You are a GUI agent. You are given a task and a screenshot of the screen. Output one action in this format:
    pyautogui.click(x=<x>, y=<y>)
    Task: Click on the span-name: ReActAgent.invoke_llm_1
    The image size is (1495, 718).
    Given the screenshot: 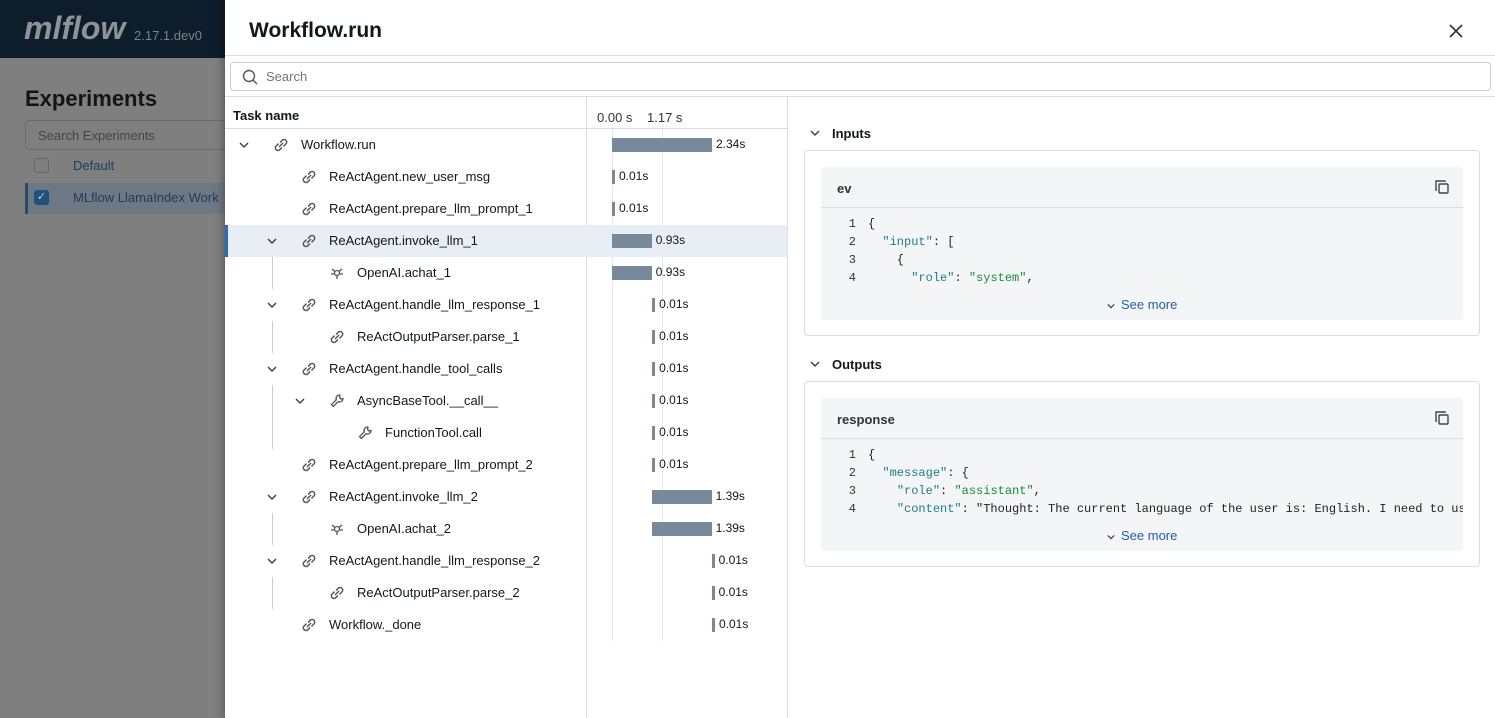 What is the action you would take?
    pyautogui.click(x=403, y=240)
    